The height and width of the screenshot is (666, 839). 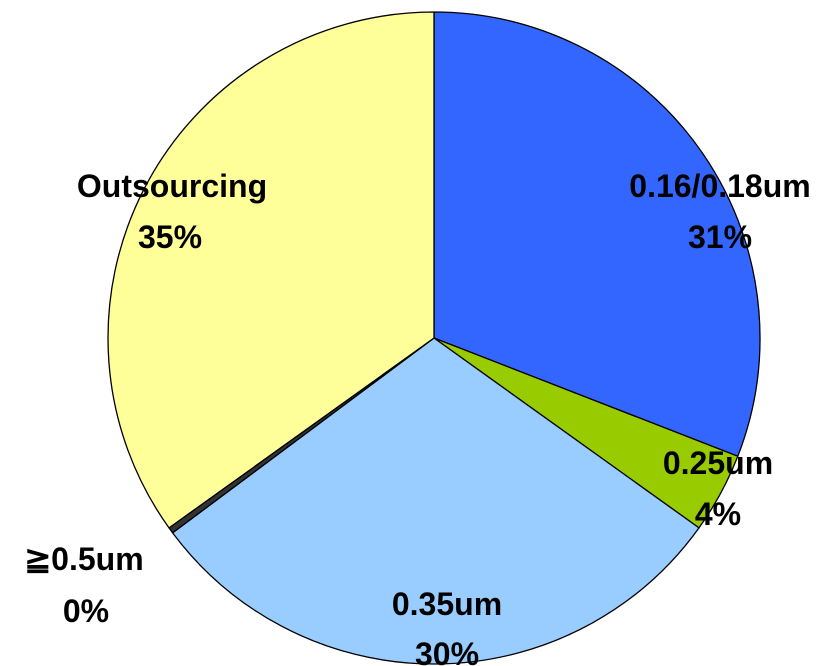 What do you see at coordinates (718, 463) in the screenshot?
I see `slice-label-0.25um: 0.25um` at bounding box center [718, 463].